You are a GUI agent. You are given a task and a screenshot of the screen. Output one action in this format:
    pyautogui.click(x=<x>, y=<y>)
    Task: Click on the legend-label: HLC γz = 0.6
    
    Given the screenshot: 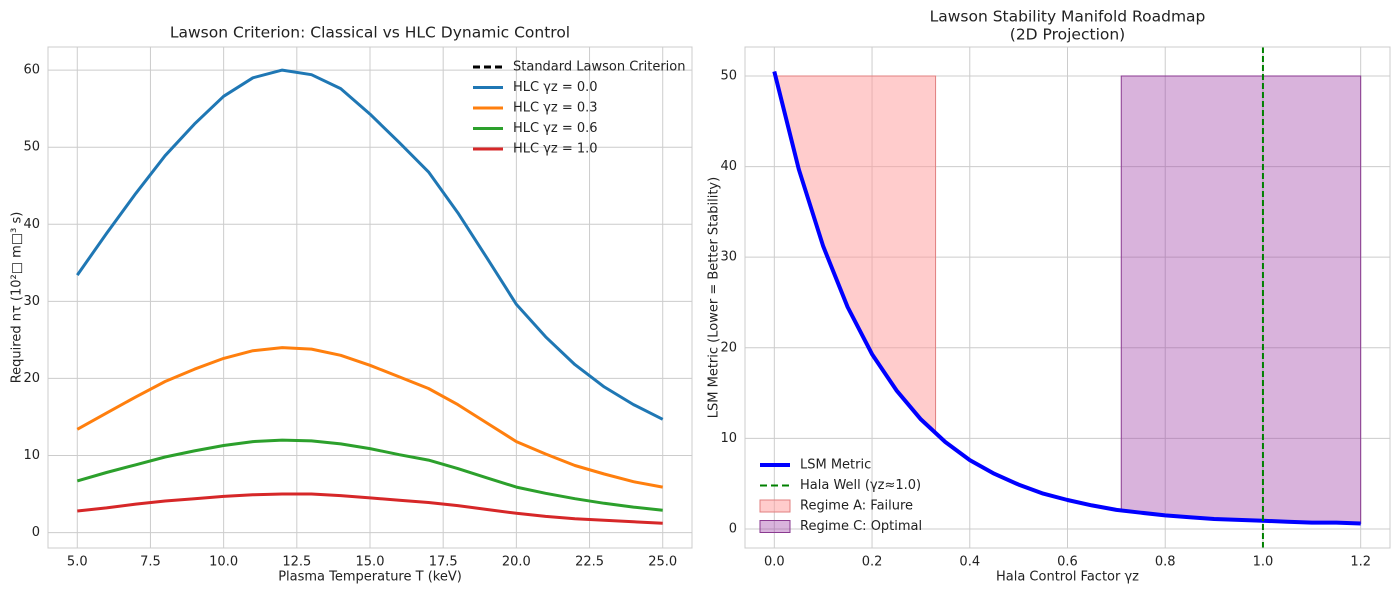 What is the action you would take?
    pyautogui.click(x=555, y=128)
    